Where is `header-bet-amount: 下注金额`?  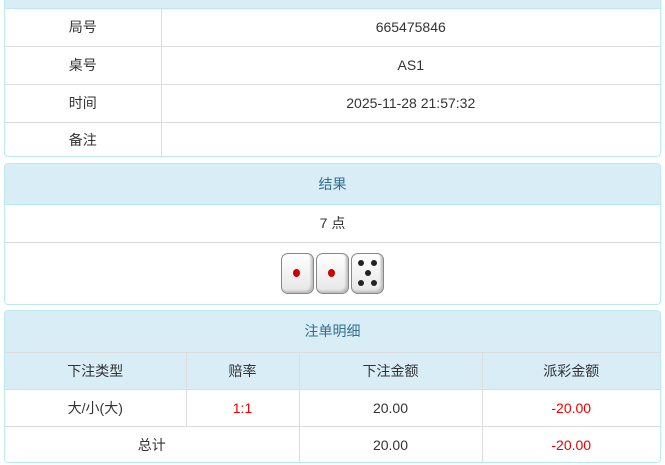
header-bet-amount: 下注金额 is located at coordinates (390, 371).